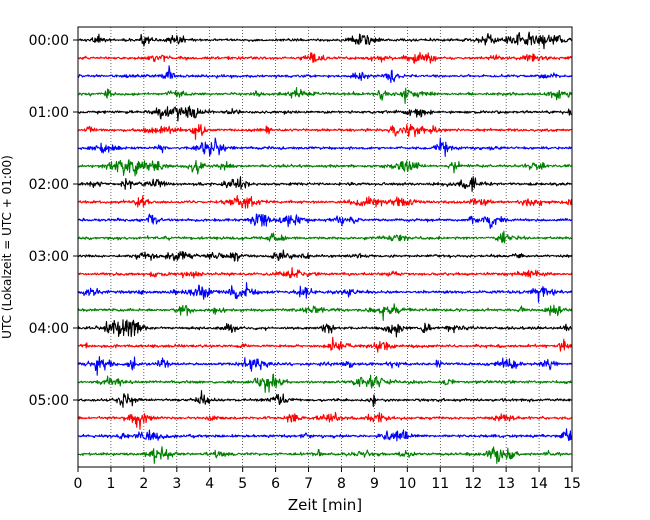 This screenshot has width=650, height=520. Describe the element at coordinates (242, 484) in the screenshot. I see `x-tick-label: 5` at that location.